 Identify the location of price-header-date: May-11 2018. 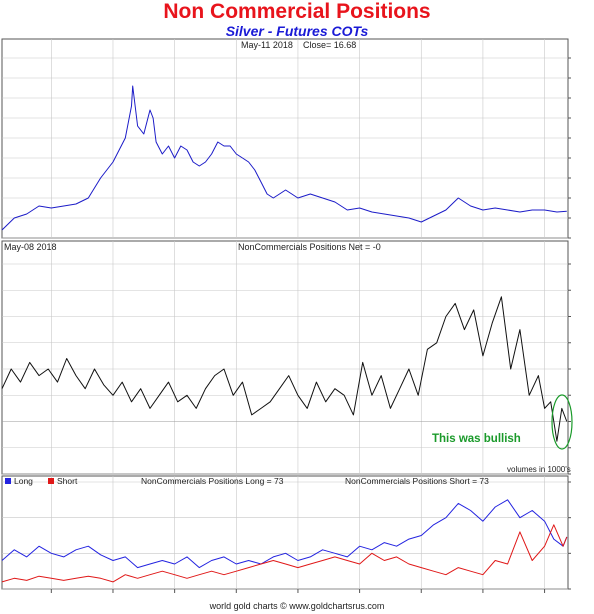
(267, 45).